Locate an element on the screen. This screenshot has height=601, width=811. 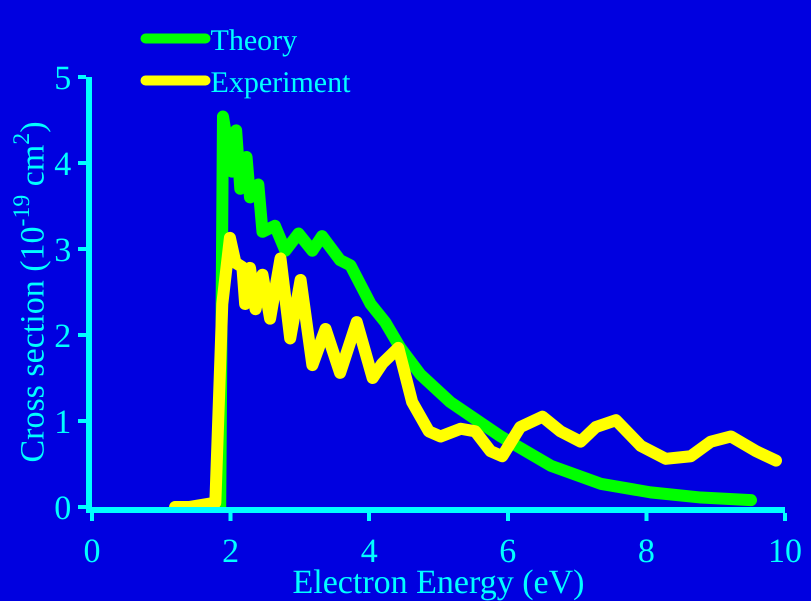
x-tick-label: 8 is located at coordinates (646, 551).